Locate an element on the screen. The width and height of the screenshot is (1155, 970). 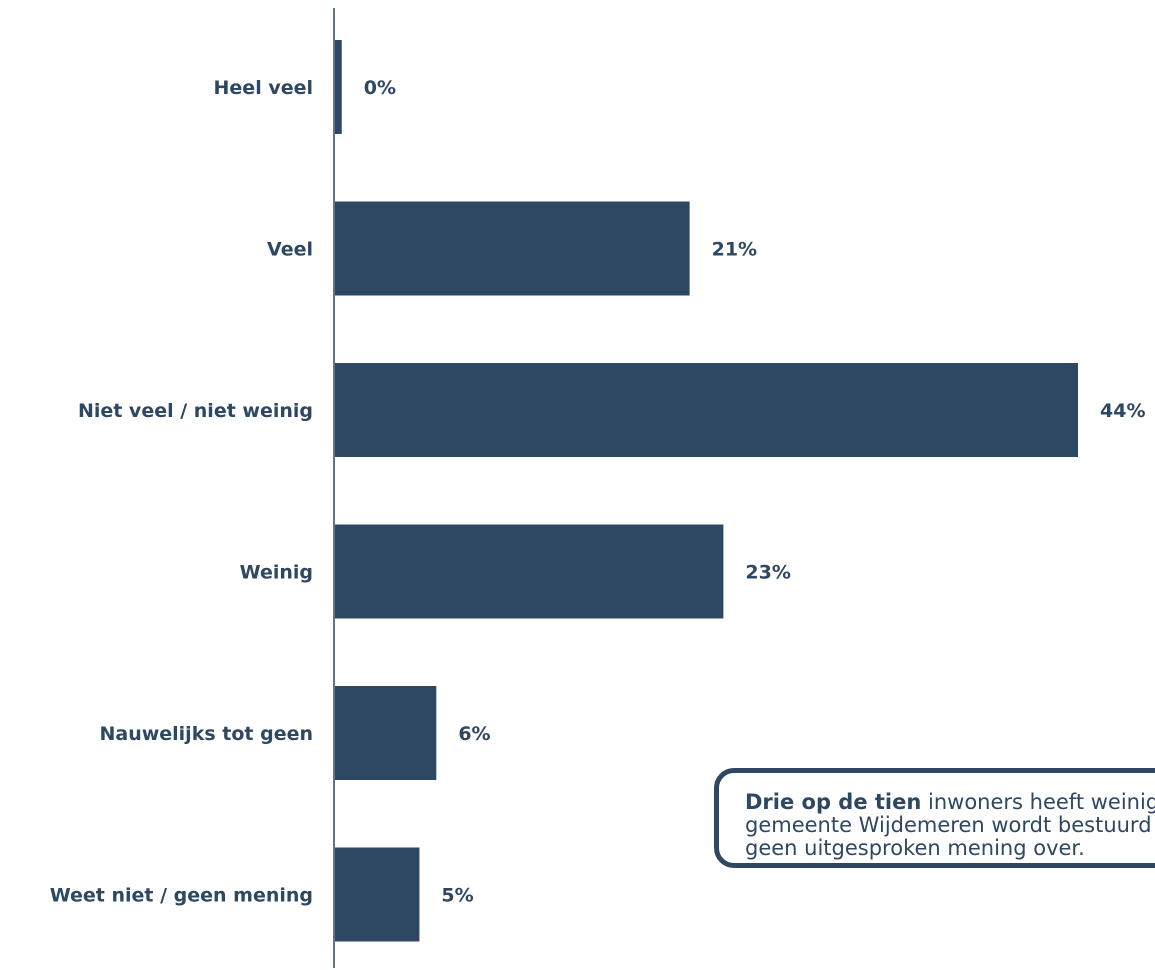
category-label: Weinig is located at coordinates (276, 573).